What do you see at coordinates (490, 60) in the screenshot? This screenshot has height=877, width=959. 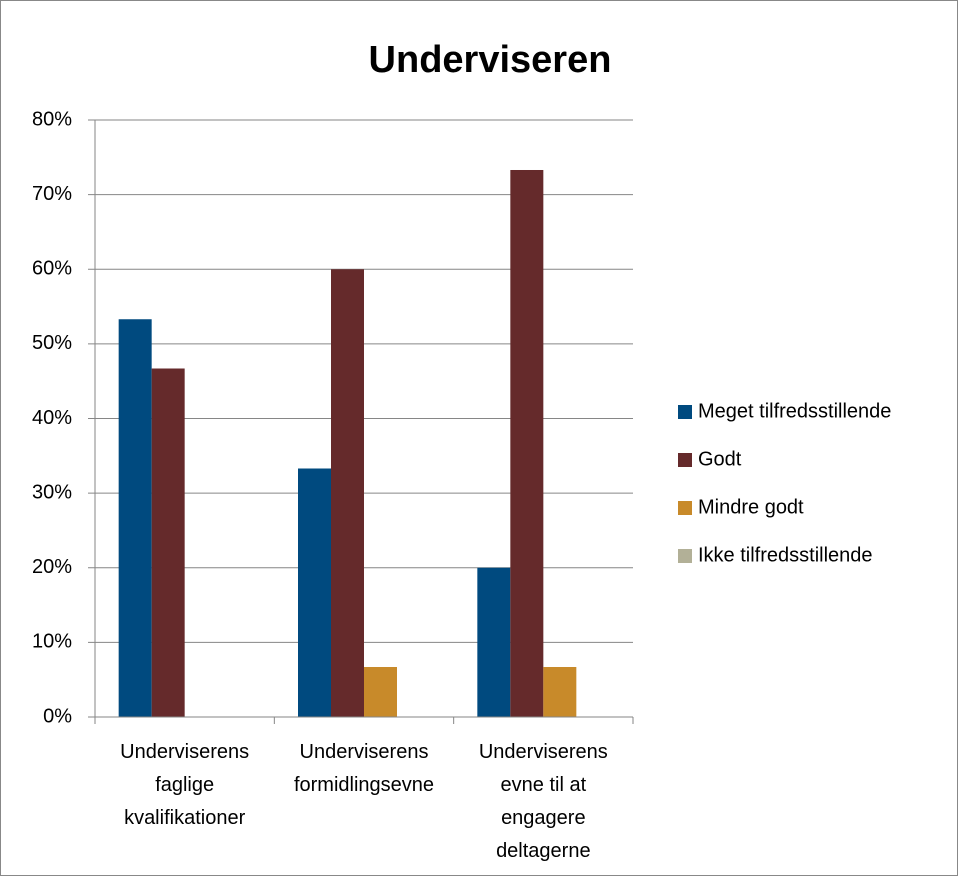 I see `chart-title: Underviseren` at bounding box center [490, 60].